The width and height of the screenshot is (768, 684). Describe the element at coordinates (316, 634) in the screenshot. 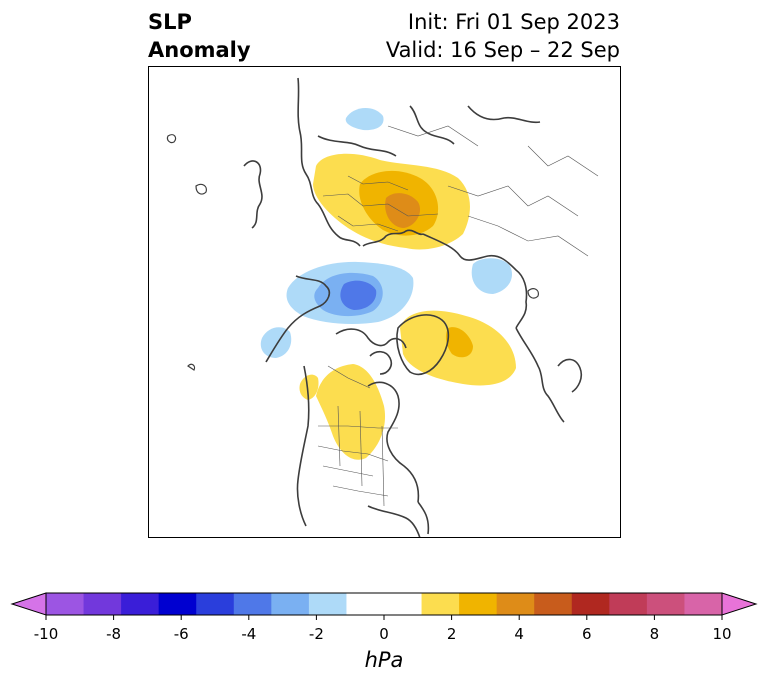

I see `colorbar-tick-label: -2` at that location.